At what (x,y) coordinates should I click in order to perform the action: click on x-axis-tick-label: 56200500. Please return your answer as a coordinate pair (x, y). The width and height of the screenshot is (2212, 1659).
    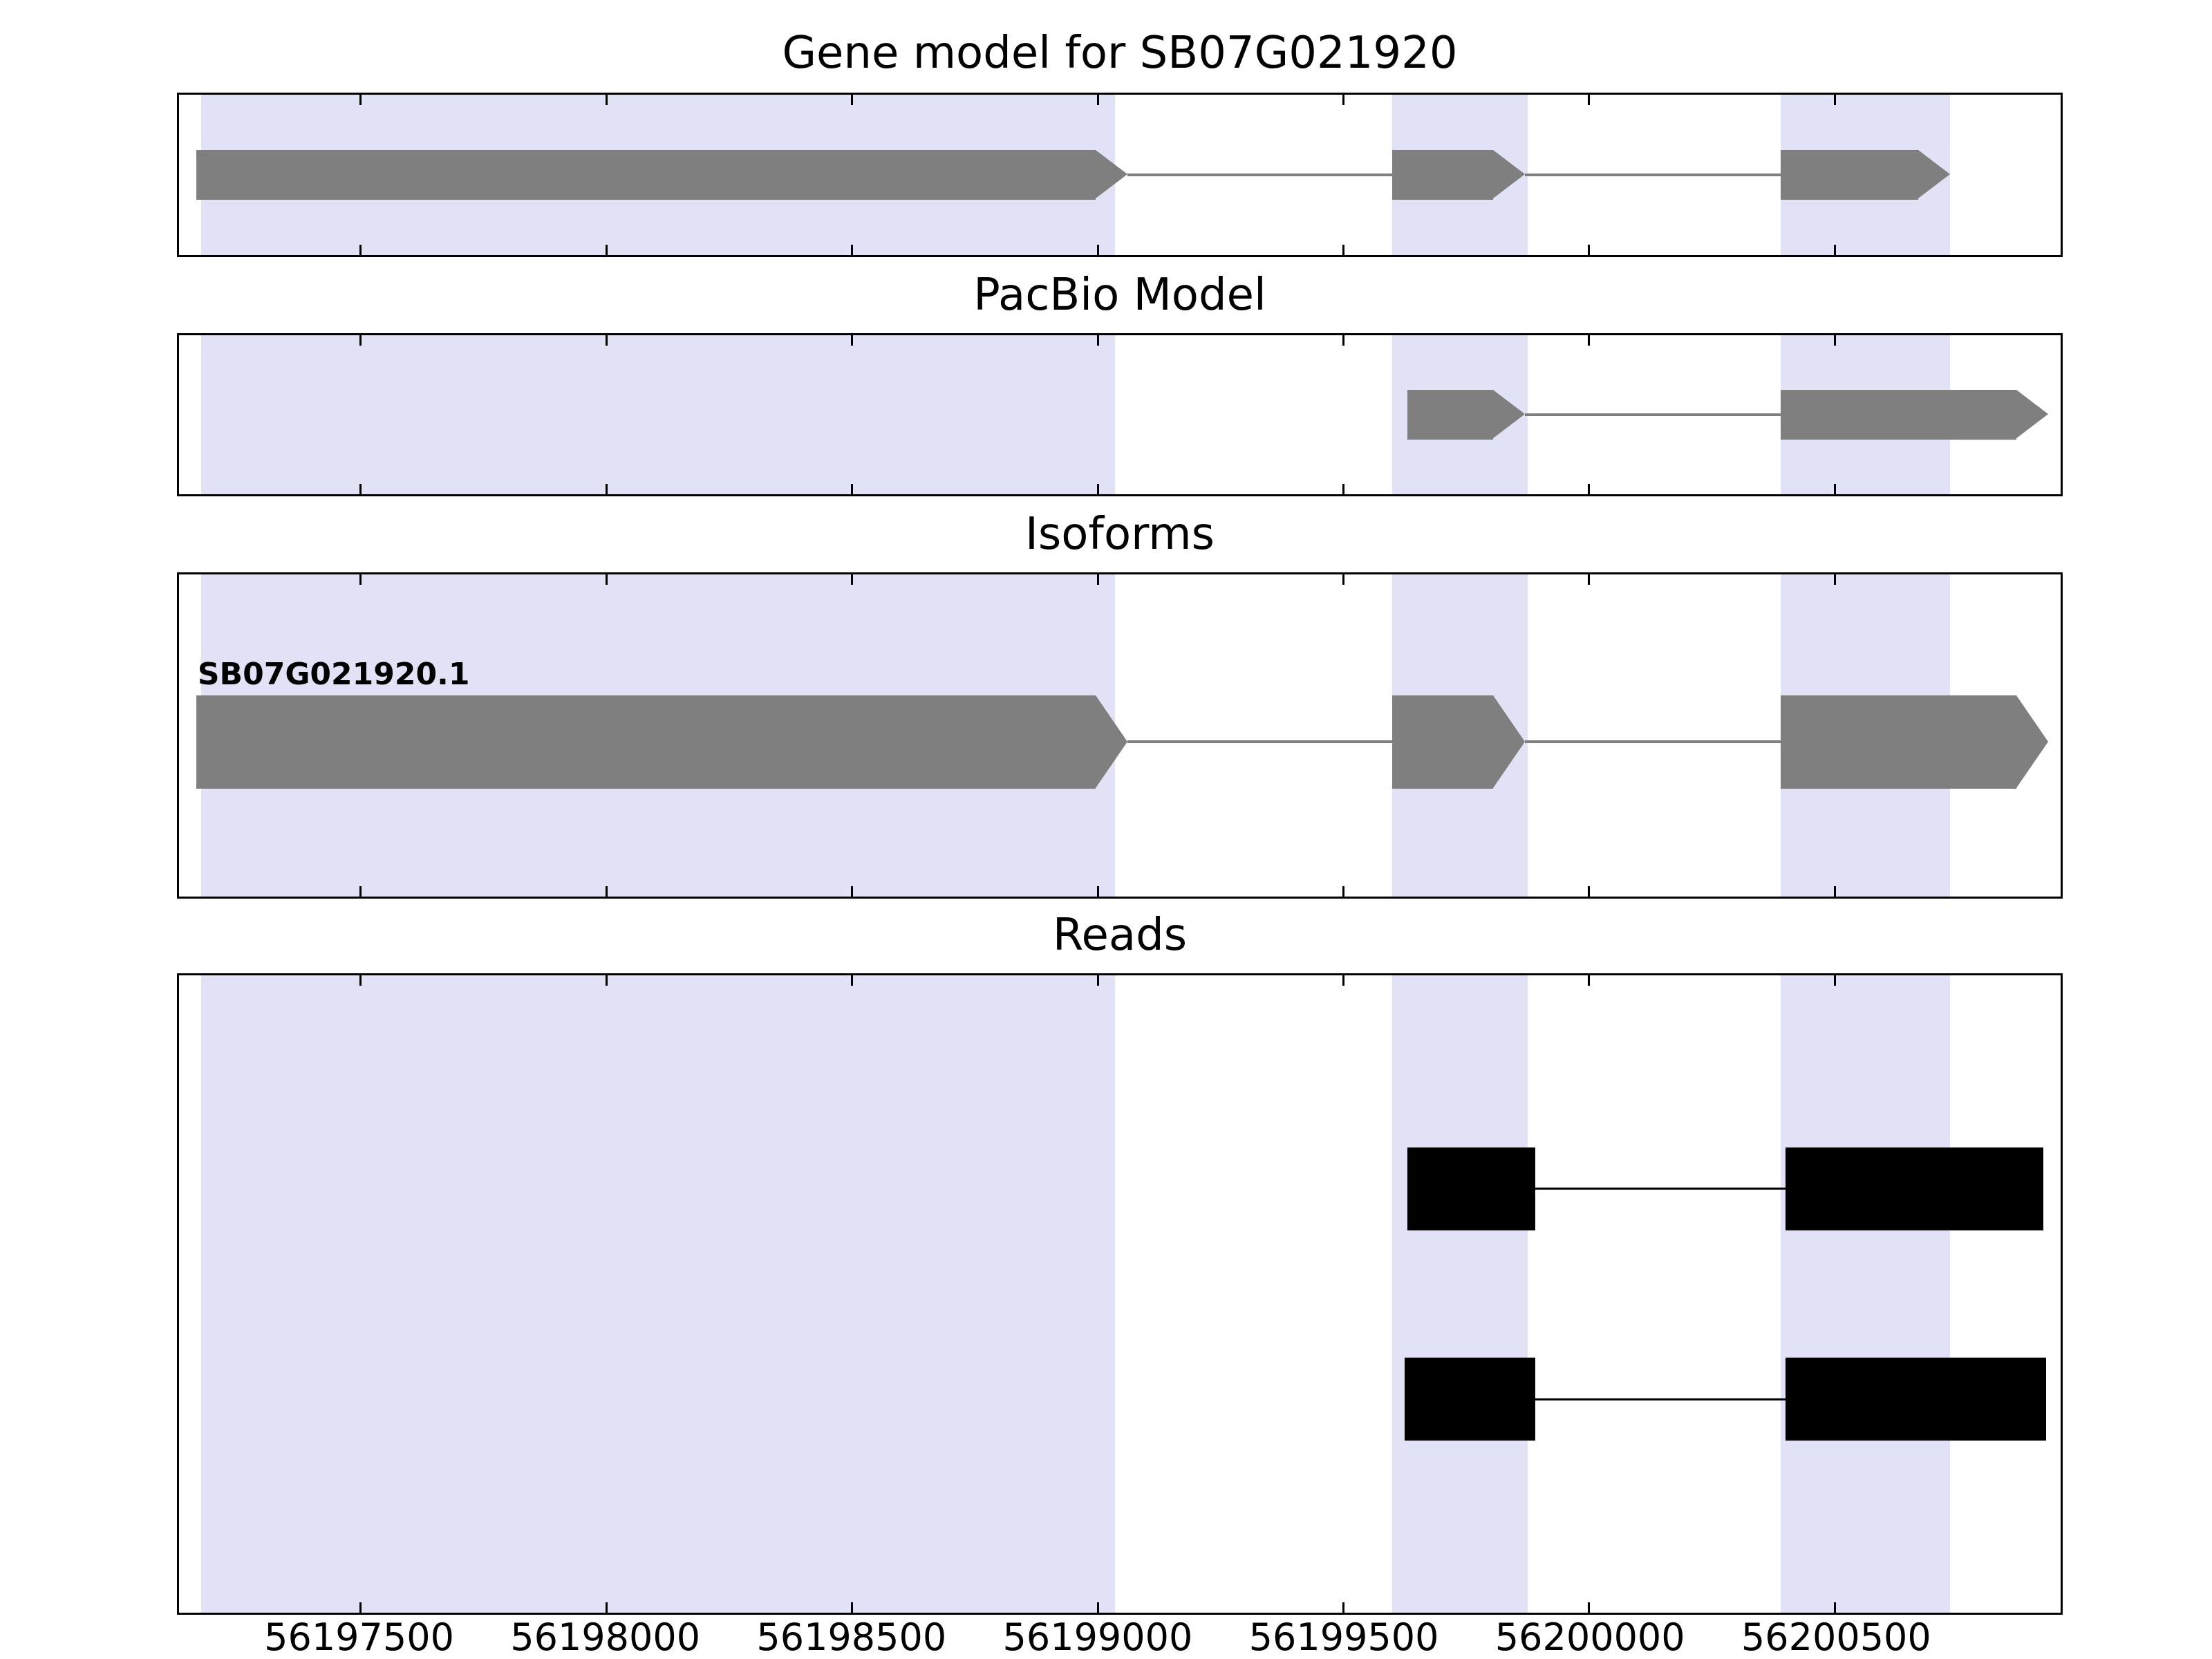
    Looking at the image, I should click on (1836, 1637).